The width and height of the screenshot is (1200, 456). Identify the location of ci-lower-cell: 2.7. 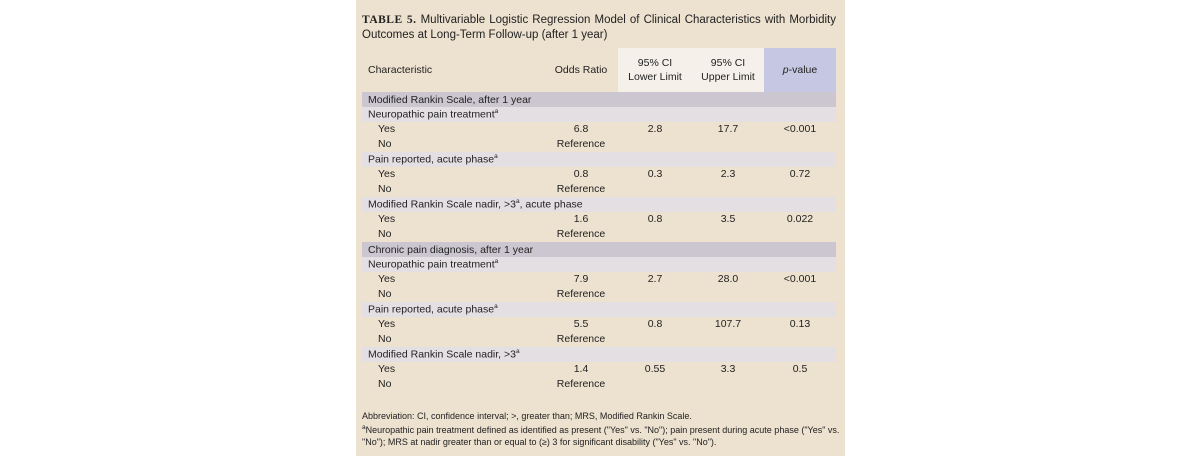
(655, 279).